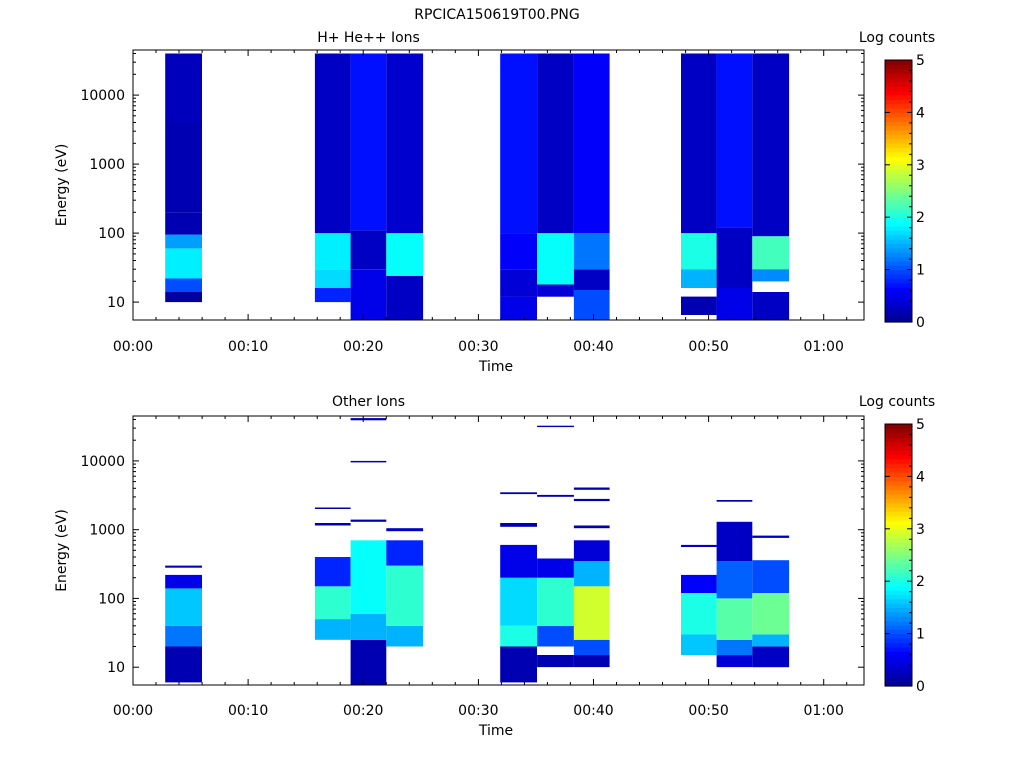 The width and height of the screenshot is (1024, 768). What do you see at coordinates (920, 635) in the screenshot?
I see `colorbar-tick-label: 1` at bounding box center [920, 635].